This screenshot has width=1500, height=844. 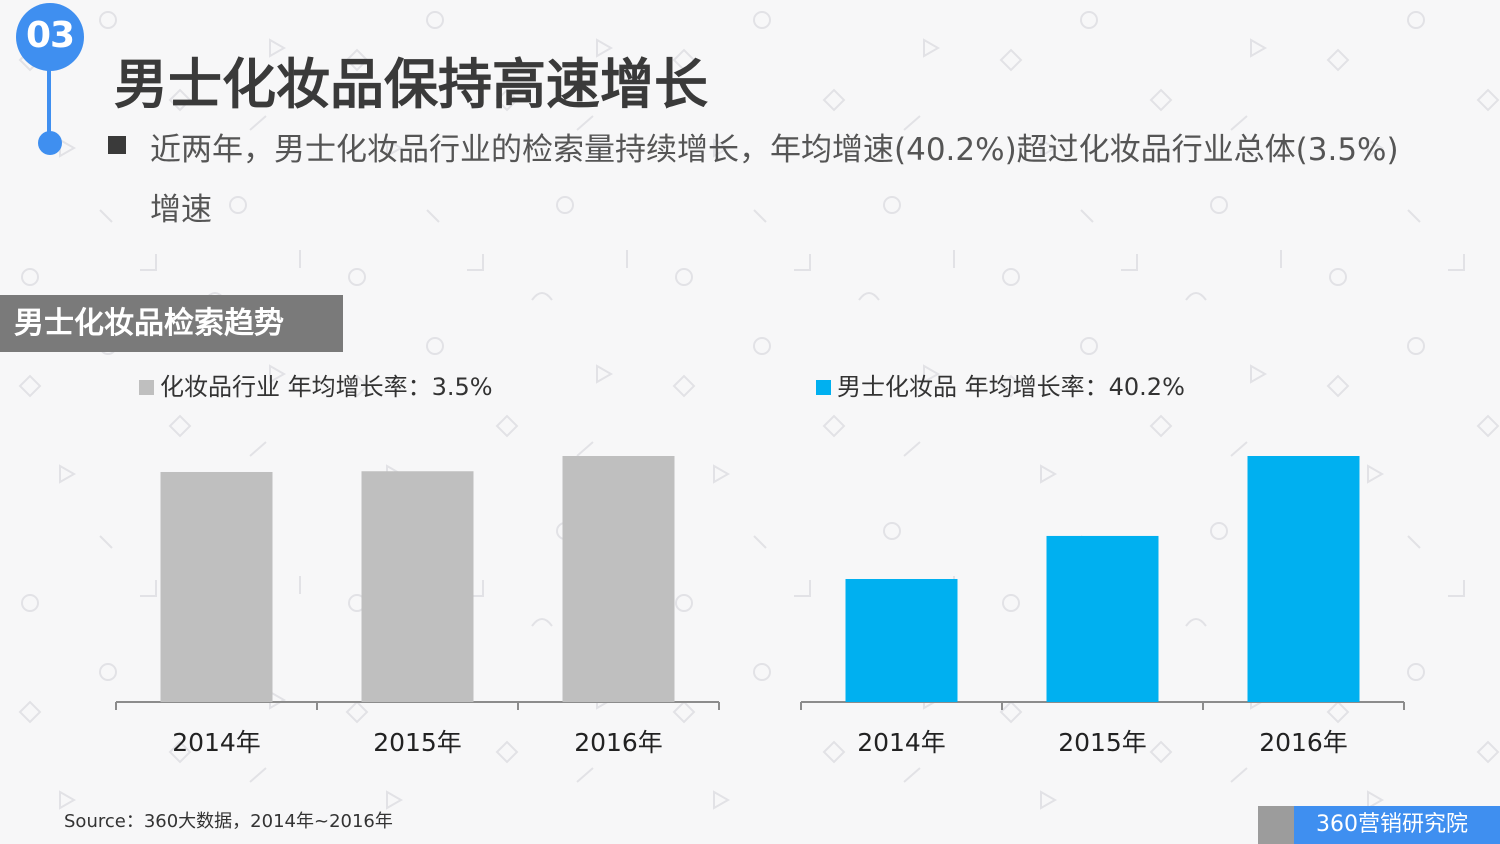 I want to click on chart-industry: 2014年 2015年 2016年, so click(x=417, y=606).